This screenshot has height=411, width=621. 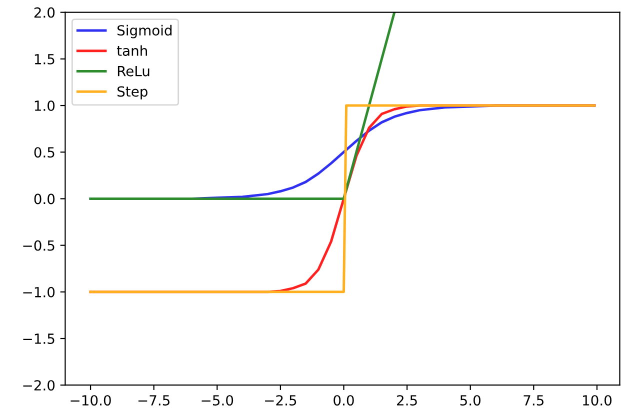 I want to click on x-tick-label: 10.0, so click(x=597, y=400).